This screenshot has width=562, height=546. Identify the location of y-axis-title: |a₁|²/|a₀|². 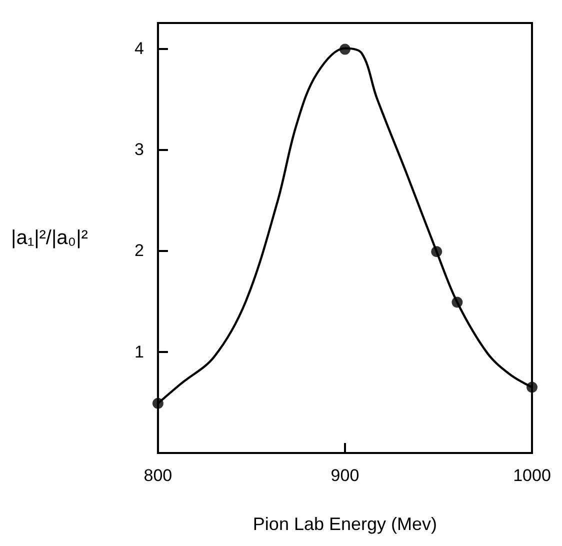
(49, 238).